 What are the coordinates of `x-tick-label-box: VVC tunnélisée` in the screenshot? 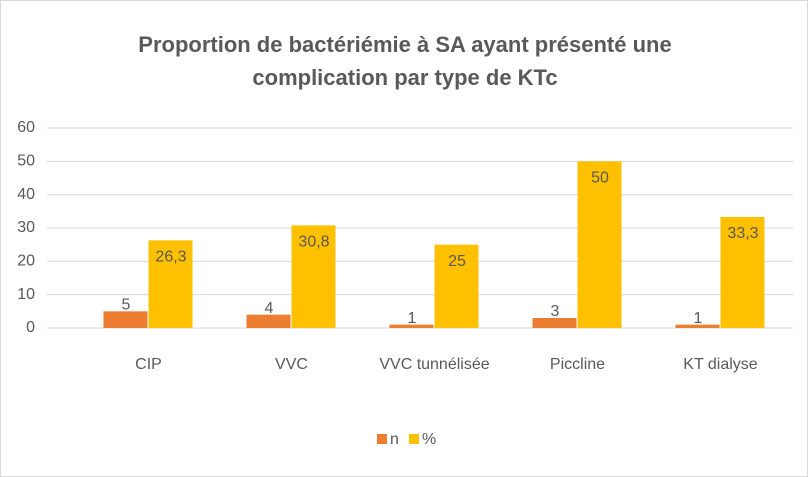 It's located at (434, 364).